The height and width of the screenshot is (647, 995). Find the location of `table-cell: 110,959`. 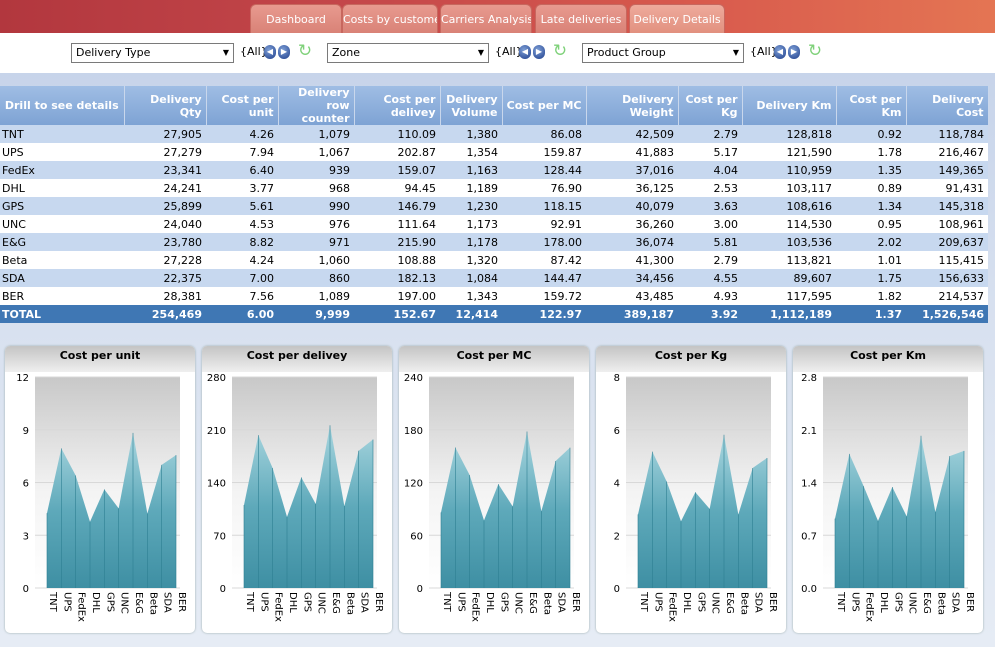

table-cell: 110,959 is located at coordinates (789, 170).